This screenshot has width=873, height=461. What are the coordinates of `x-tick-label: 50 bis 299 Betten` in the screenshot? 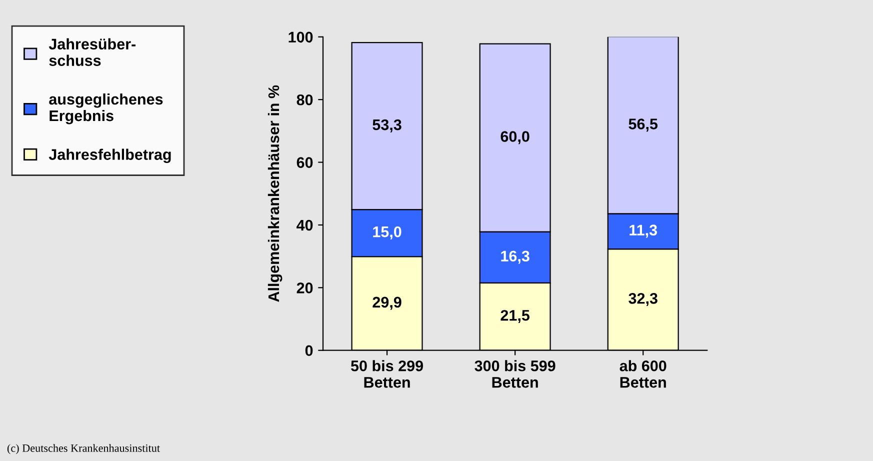 It's located at (386, 374).